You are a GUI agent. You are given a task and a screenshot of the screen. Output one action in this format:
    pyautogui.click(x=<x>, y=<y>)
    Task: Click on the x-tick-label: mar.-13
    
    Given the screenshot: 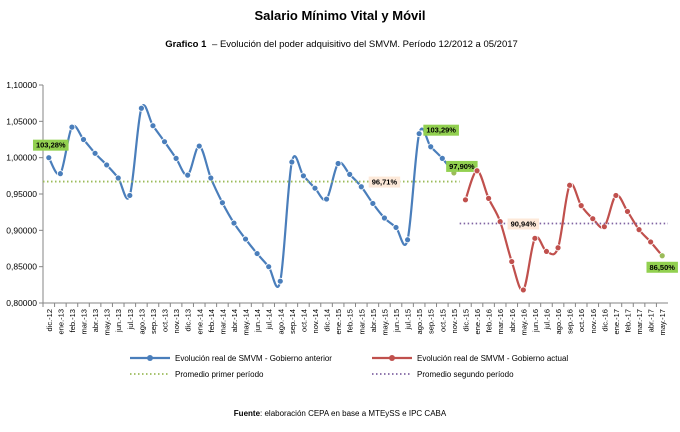 What is the action you would take?
    pyautogui.click(x=84, y=321)
    